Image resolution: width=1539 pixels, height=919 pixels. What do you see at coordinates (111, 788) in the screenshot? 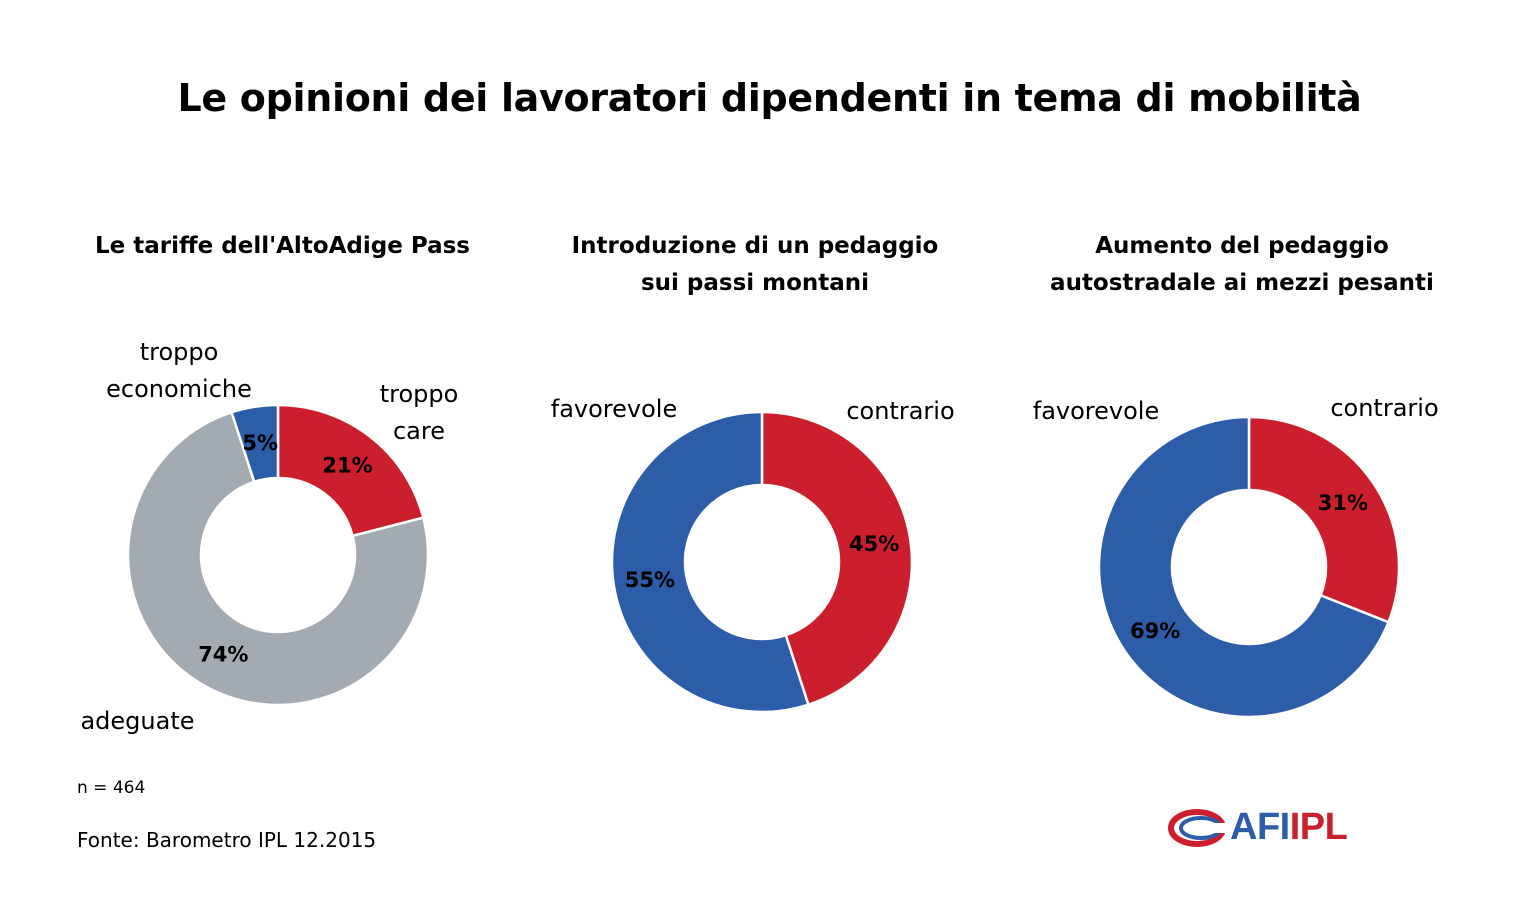
I see `sample-size-note: n = 464` at bounding box center [111, 788].